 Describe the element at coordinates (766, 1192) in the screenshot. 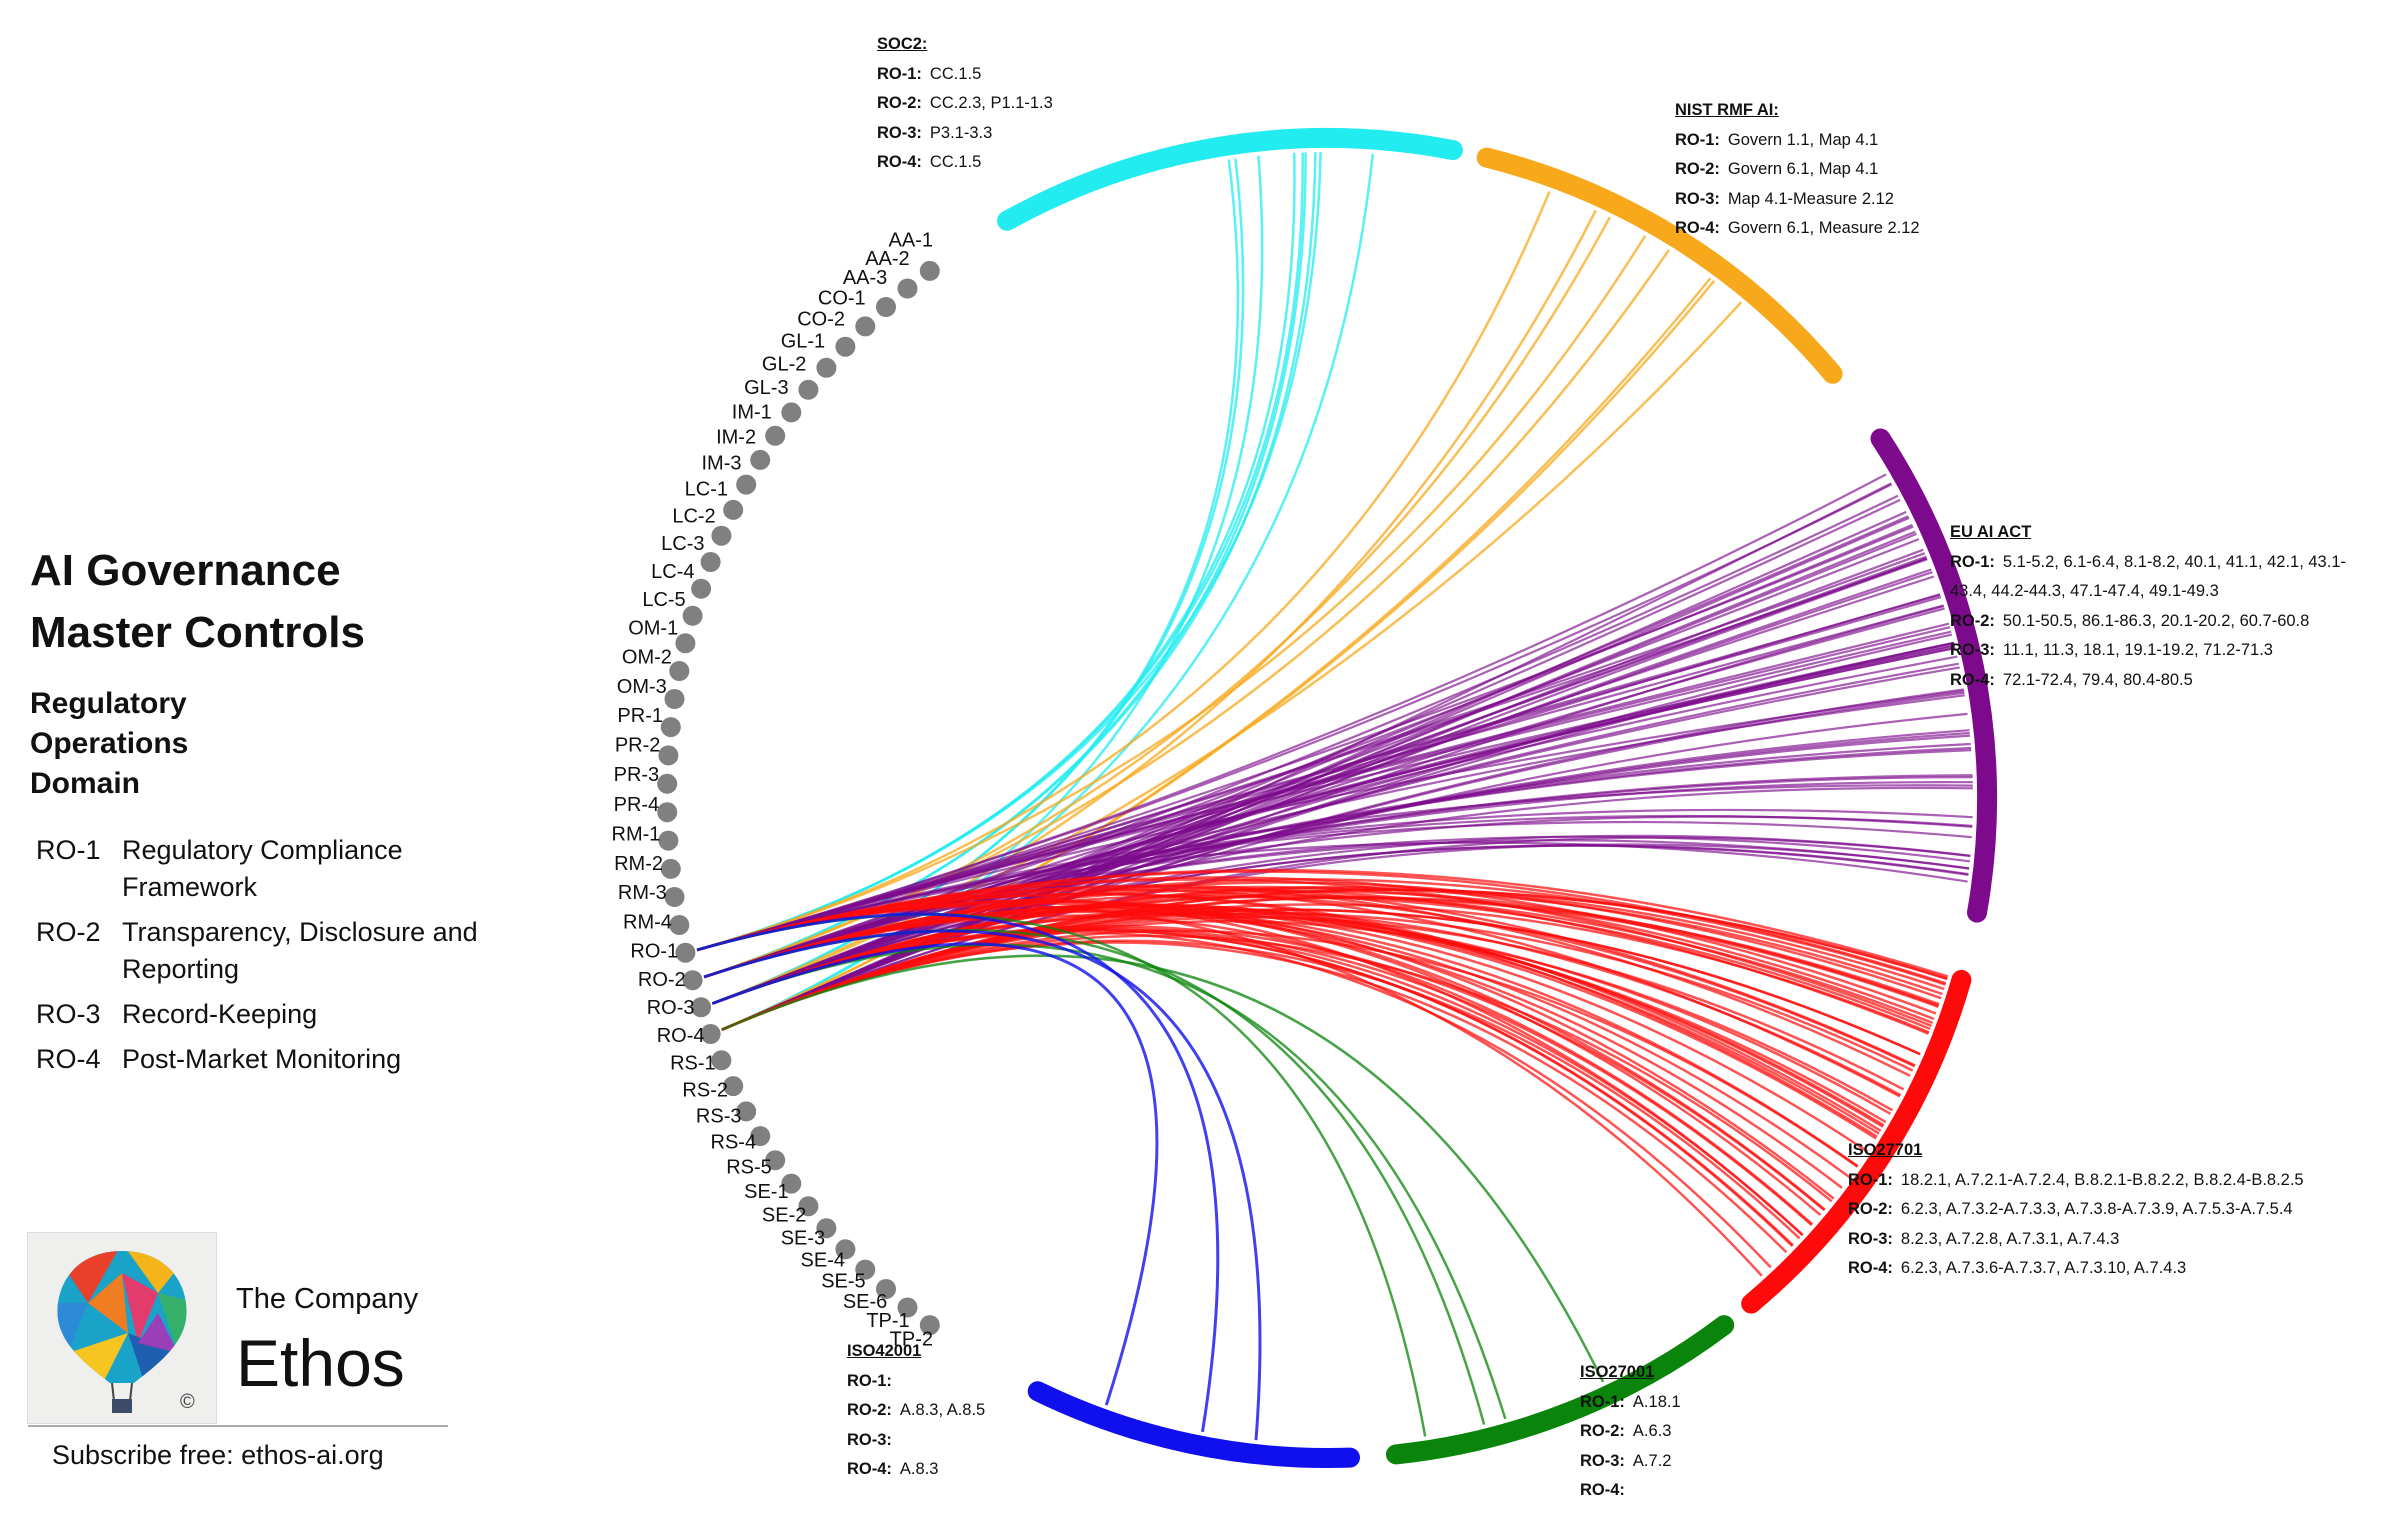

I see `control-label: SE-1` at that location.